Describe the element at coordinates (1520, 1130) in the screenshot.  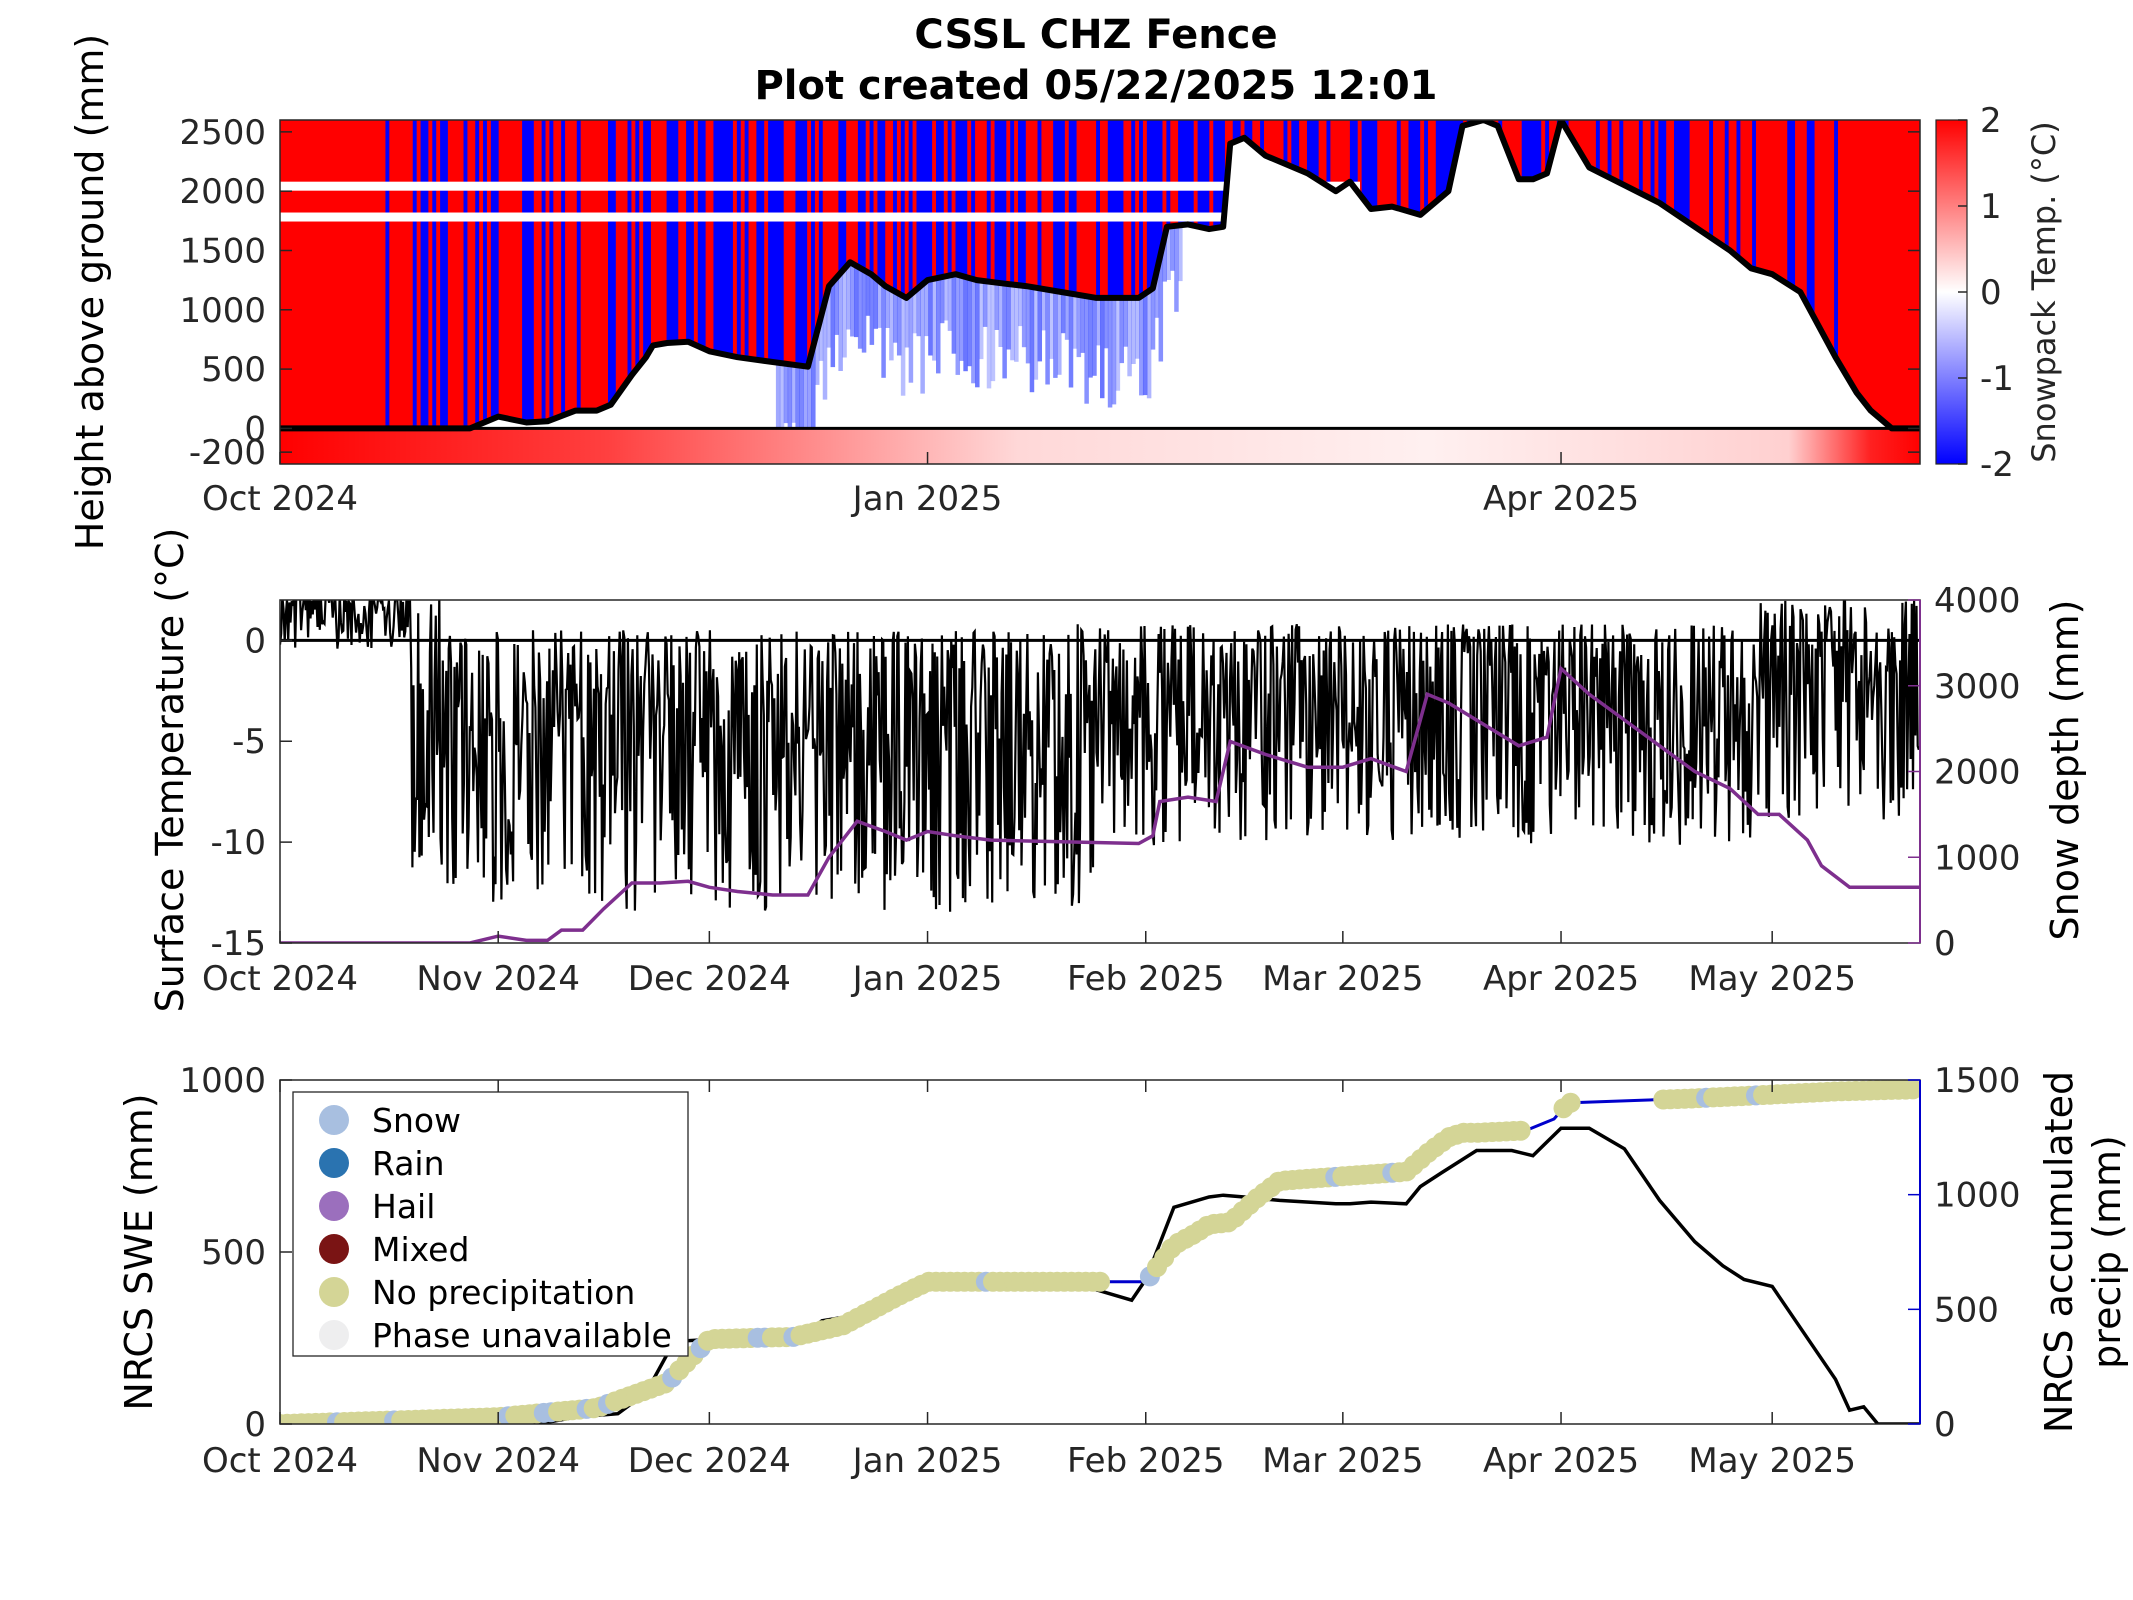
I see `phase-marker` at that location.